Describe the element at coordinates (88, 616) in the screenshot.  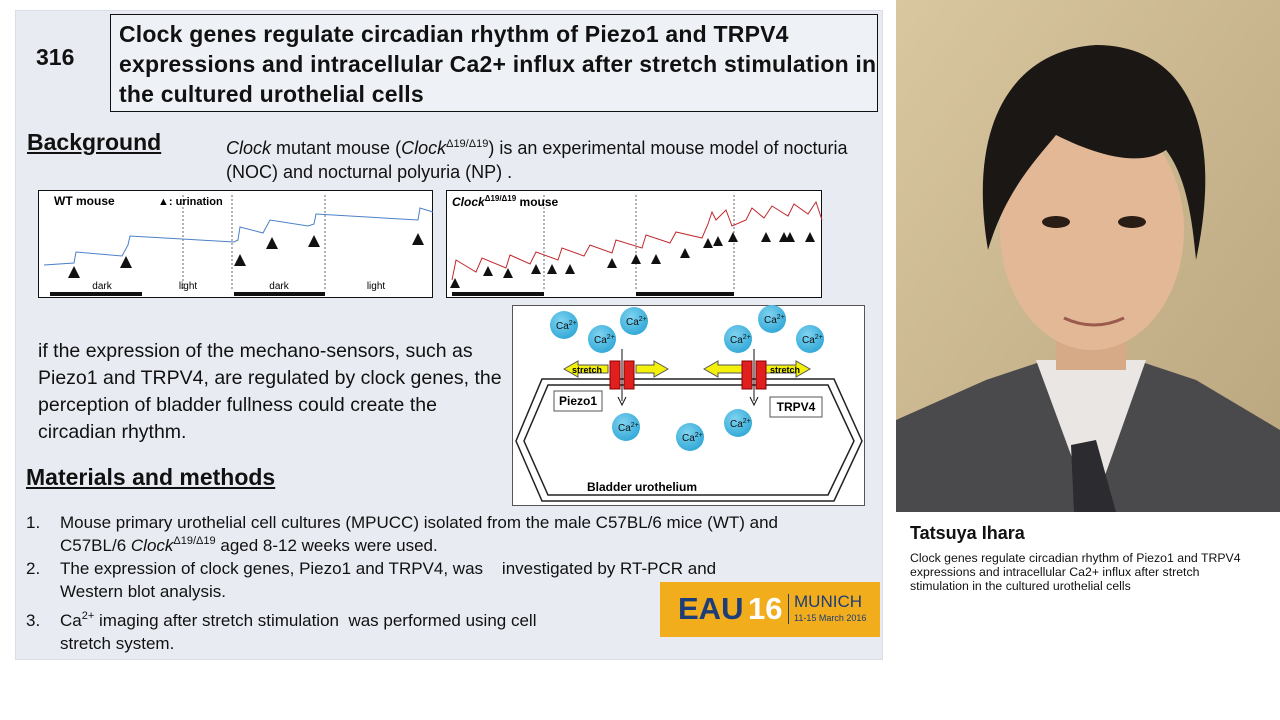
I see `superscript: 2+` at that location.